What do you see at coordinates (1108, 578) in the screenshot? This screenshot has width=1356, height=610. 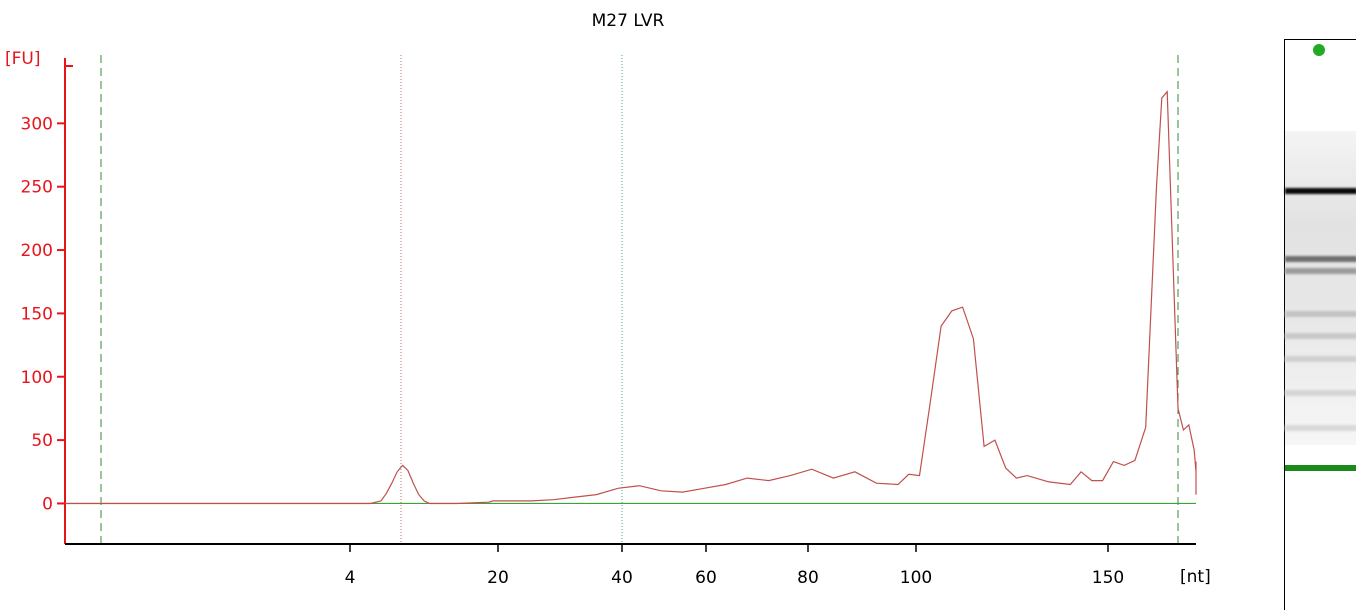 I see `x-tick-label: 150` at bounding box center [1108, 578].